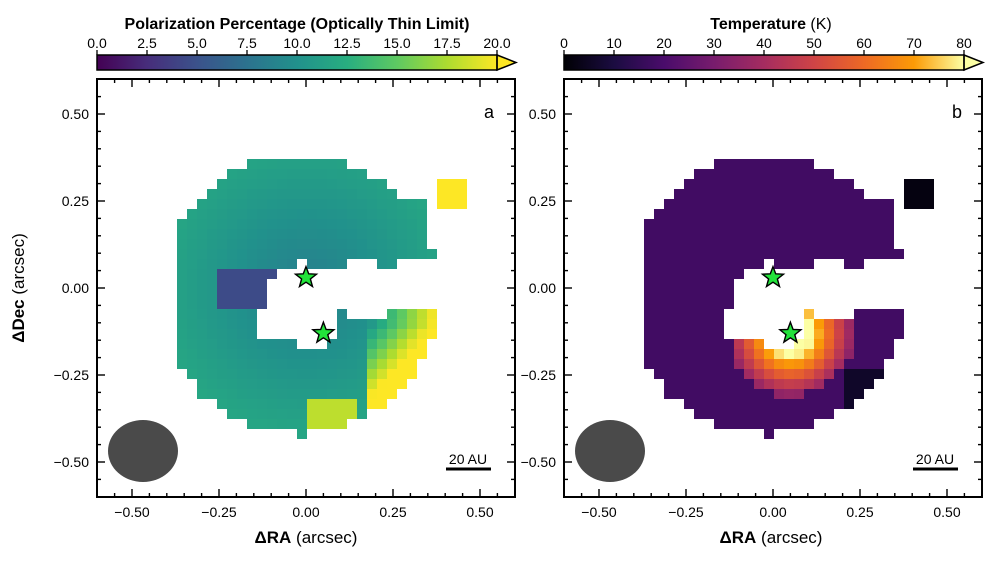  What do you see at coordinates (771, 537) in the screenshot?
I see `xlabel-b: ΔRA (arcsec)` at bounding box center [771, 537].